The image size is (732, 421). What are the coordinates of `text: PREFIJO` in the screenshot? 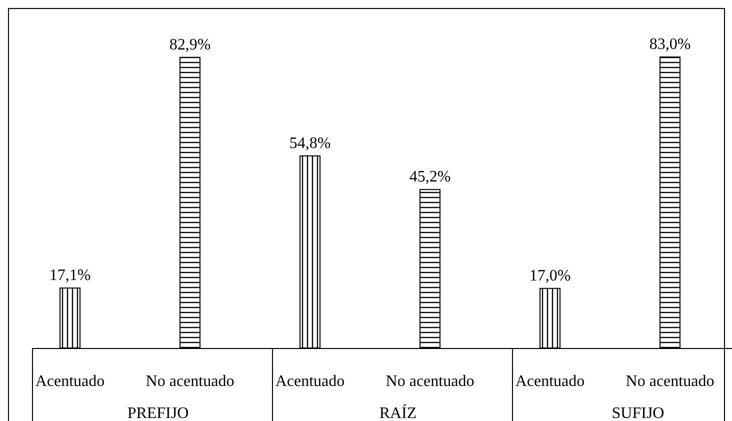 It's located at (158, 413).